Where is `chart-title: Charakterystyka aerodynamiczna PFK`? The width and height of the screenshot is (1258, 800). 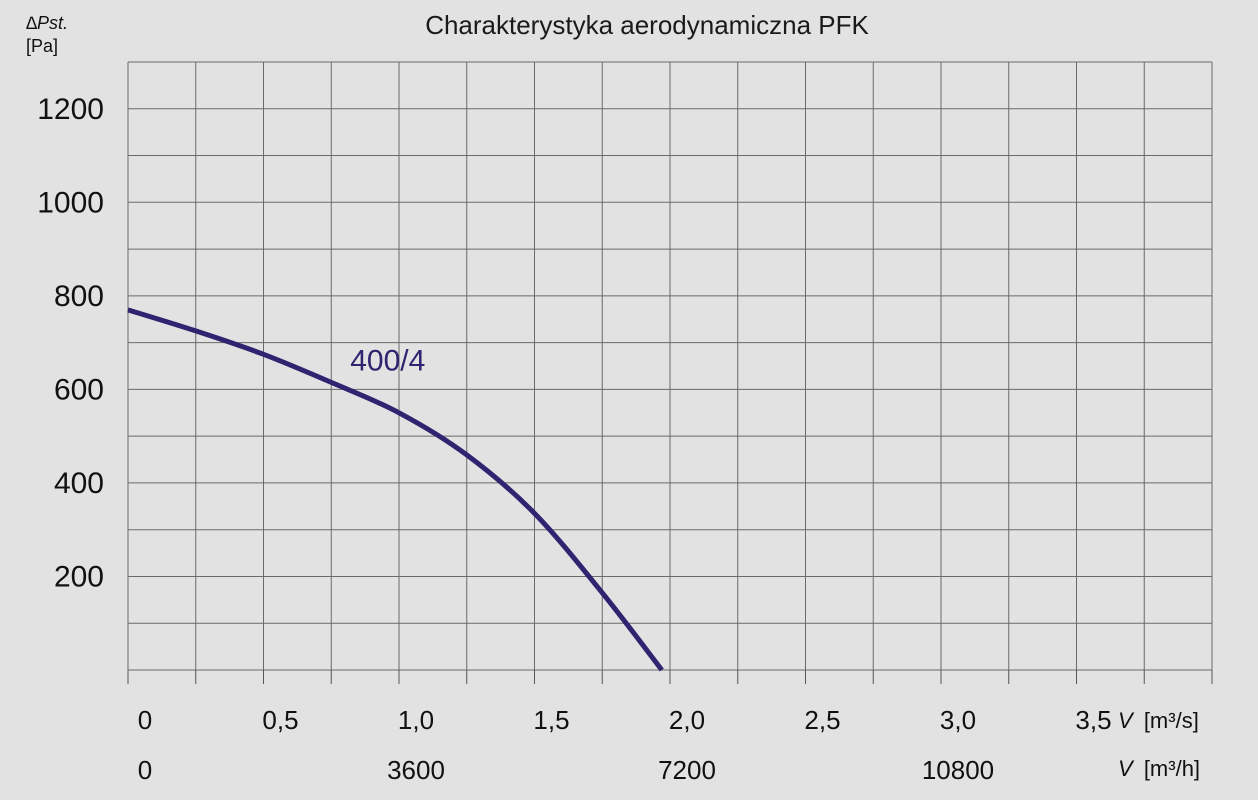 chart-title: Charakterystyka aerodynamiczna PFK is located at coordinates (647, 25).